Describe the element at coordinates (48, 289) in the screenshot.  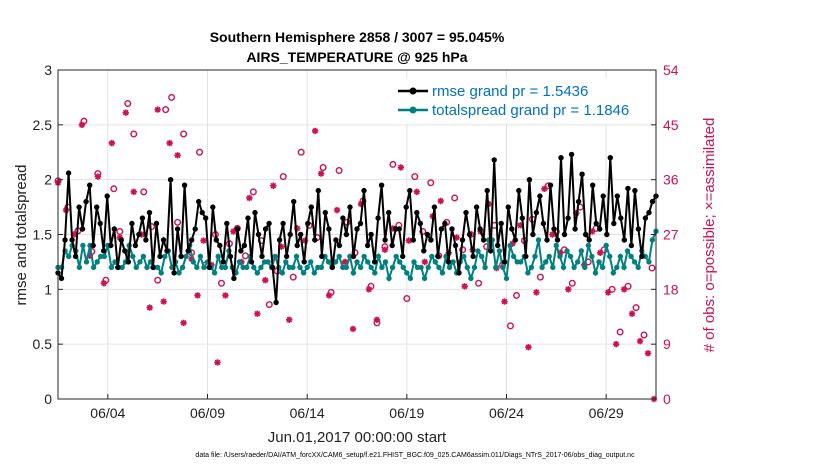
I see `y-tick-label-left: 1` at that location.